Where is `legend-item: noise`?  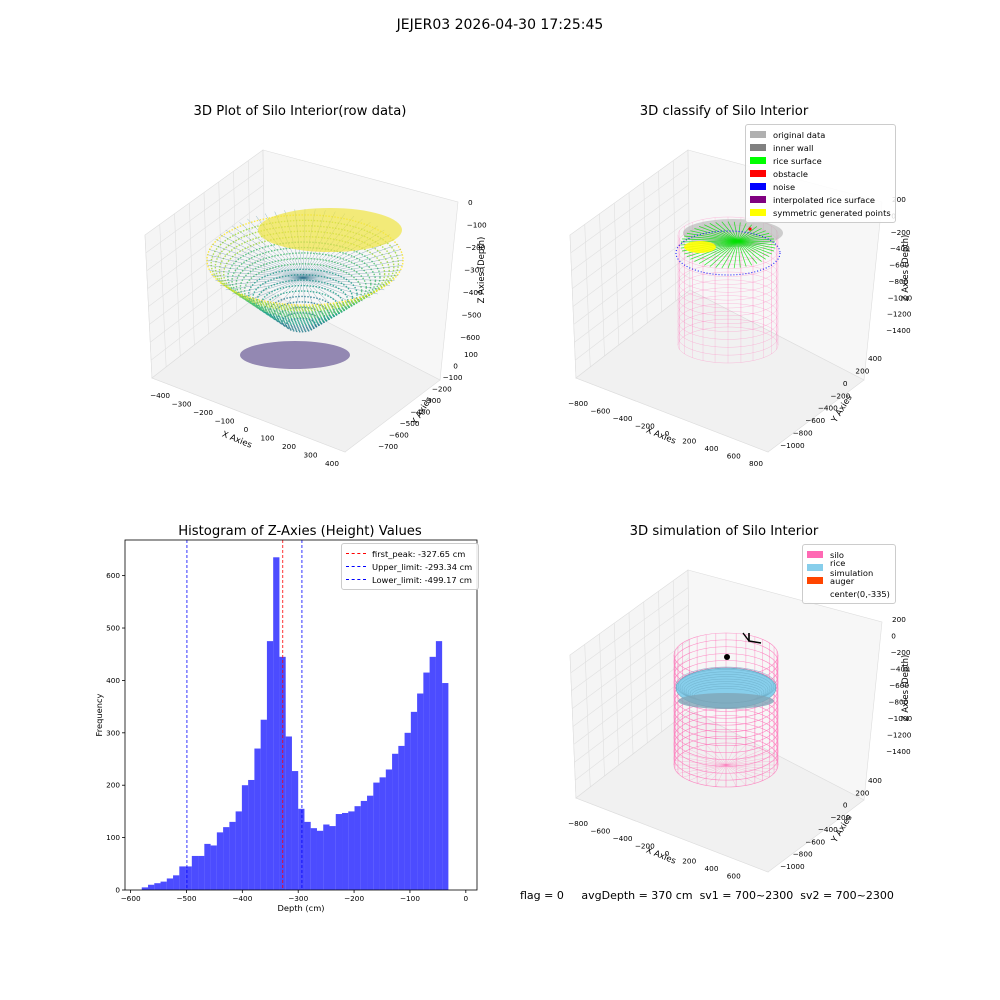 legend-item: noise is located at coordinates (820, 186).